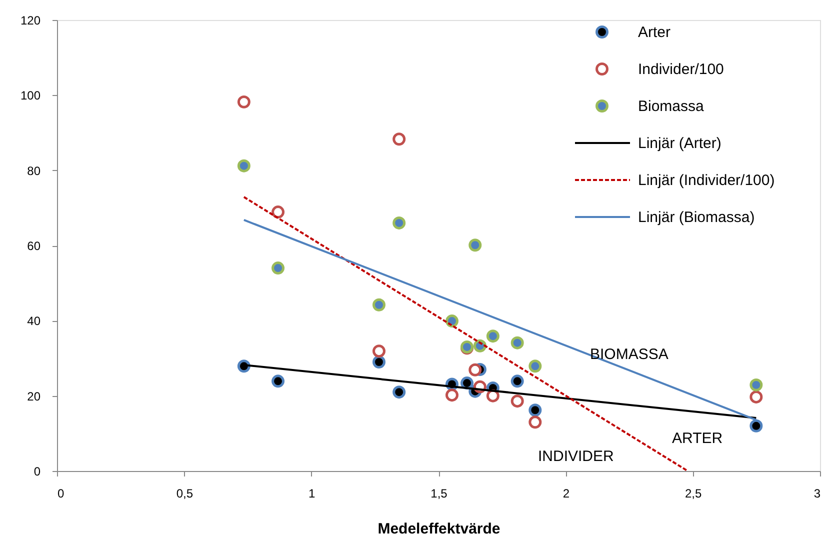 The image size is (825, 547). What do you see at coordinates (566, 493) in the screenshot?
I see `x-tick-label: 2` at bounding box center [566, 493].